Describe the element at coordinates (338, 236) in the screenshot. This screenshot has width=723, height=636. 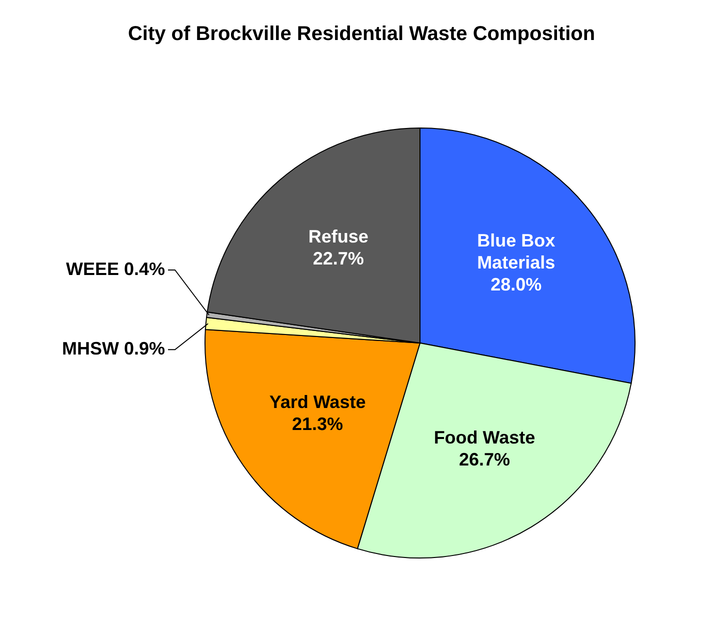
I see `slice-label: Refuse` at that location.